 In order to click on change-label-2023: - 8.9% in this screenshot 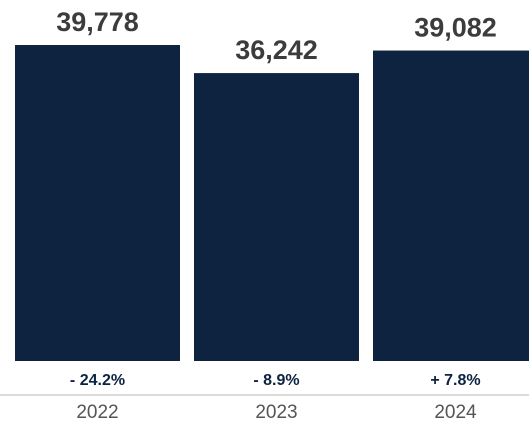, I will do `click(276, 380)`.